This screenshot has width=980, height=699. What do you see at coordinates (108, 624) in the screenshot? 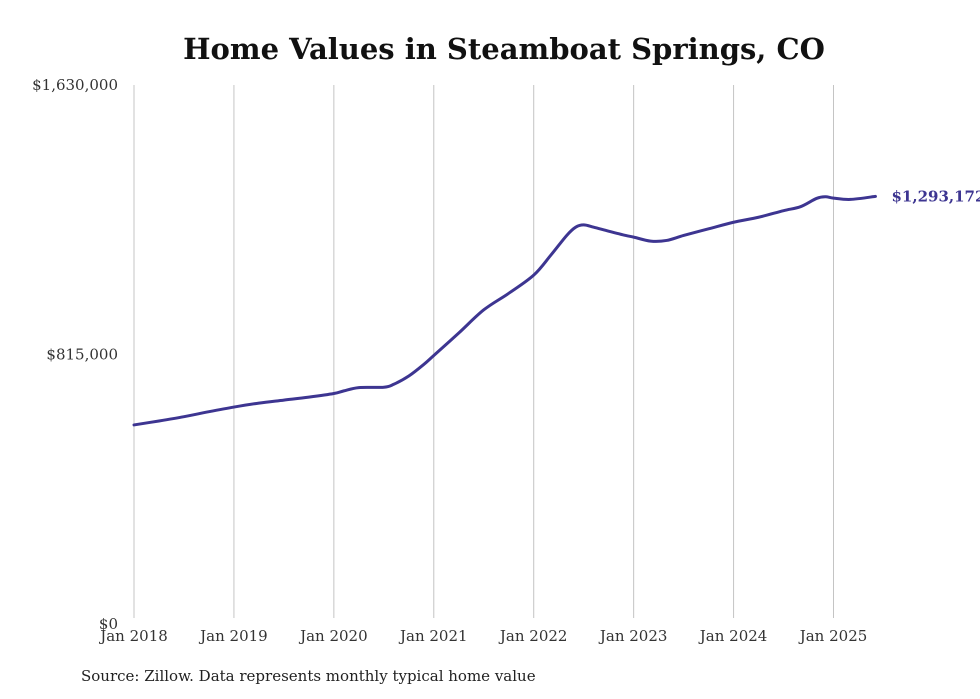
I see `y-tick-label: $0` at bounding box center [108, 624].